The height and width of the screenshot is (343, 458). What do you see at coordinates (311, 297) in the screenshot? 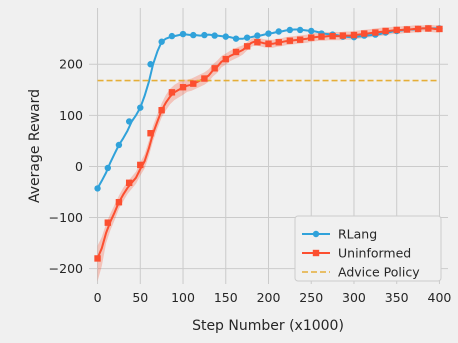
I see `x-tick-label: 250` at bounding box center [311, 297].